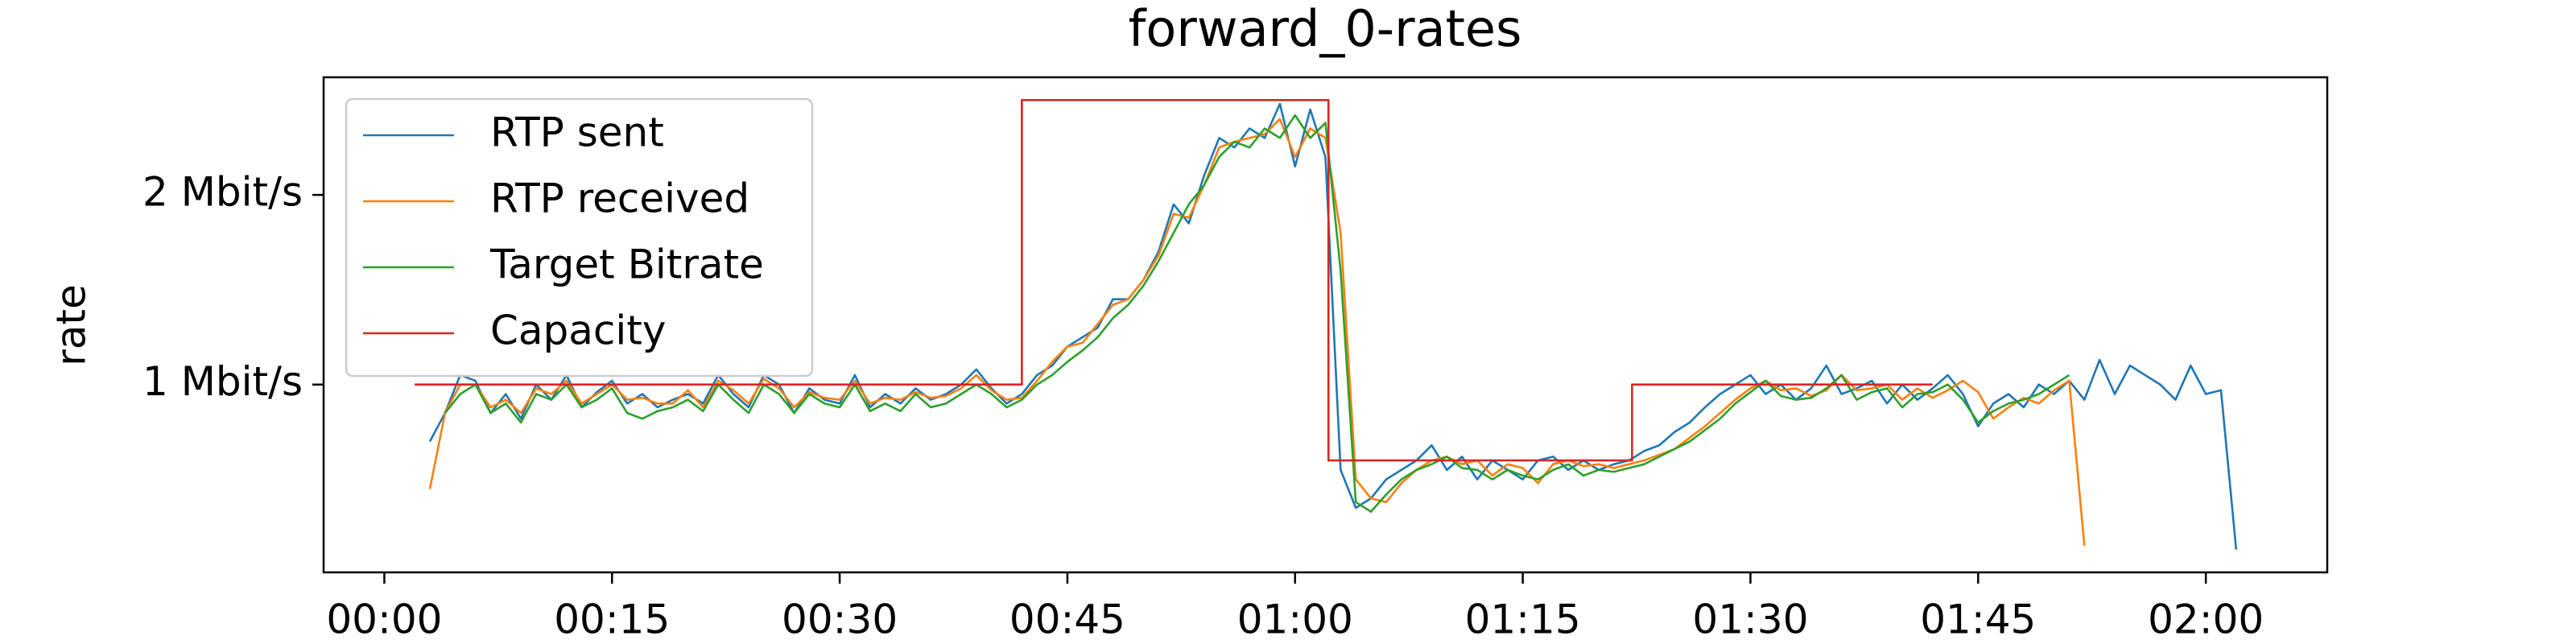 This screenshot has width=2576, height=644. Describe the element at coordinates (577, 132) in the screenshot. I see `legend-label: RTP sent` at that location.